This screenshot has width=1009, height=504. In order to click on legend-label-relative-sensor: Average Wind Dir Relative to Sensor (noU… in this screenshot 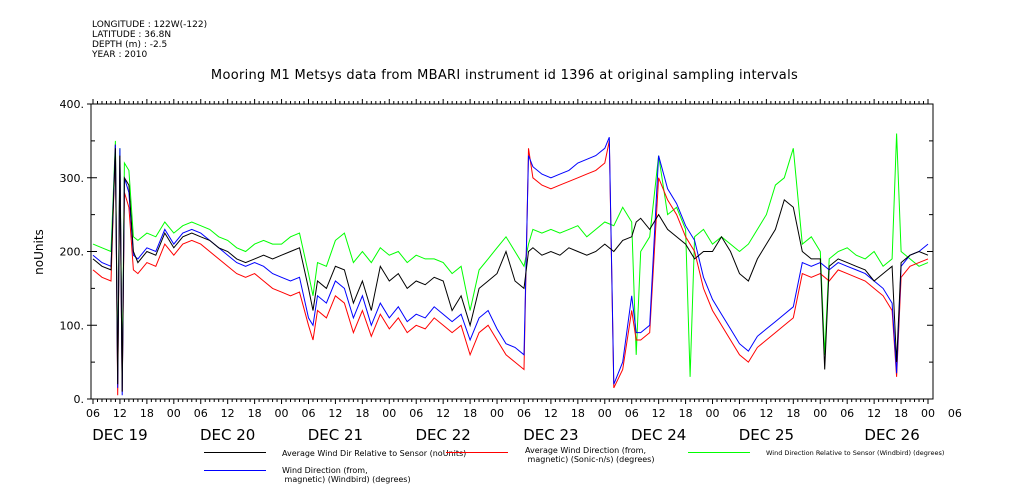, I will do `click(374, 453)`.